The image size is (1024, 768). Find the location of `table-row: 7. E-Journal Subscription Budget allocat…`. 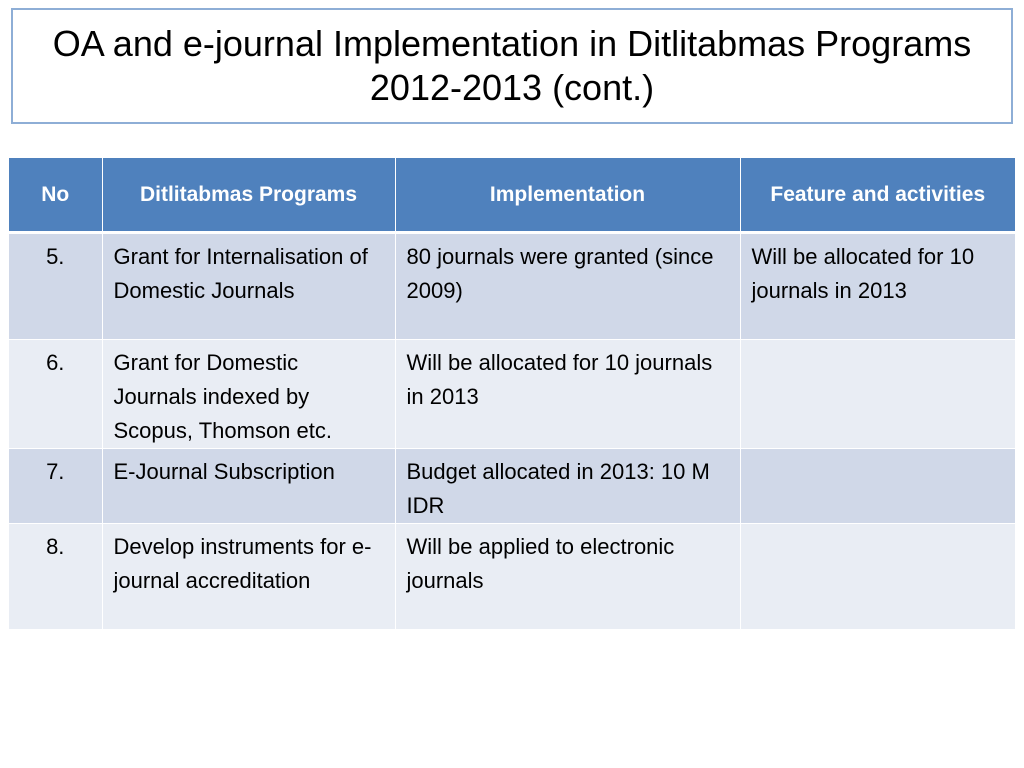

table-row: 7. E-Journal Subscription Budget allocat… is located at coordinates (512, 486).